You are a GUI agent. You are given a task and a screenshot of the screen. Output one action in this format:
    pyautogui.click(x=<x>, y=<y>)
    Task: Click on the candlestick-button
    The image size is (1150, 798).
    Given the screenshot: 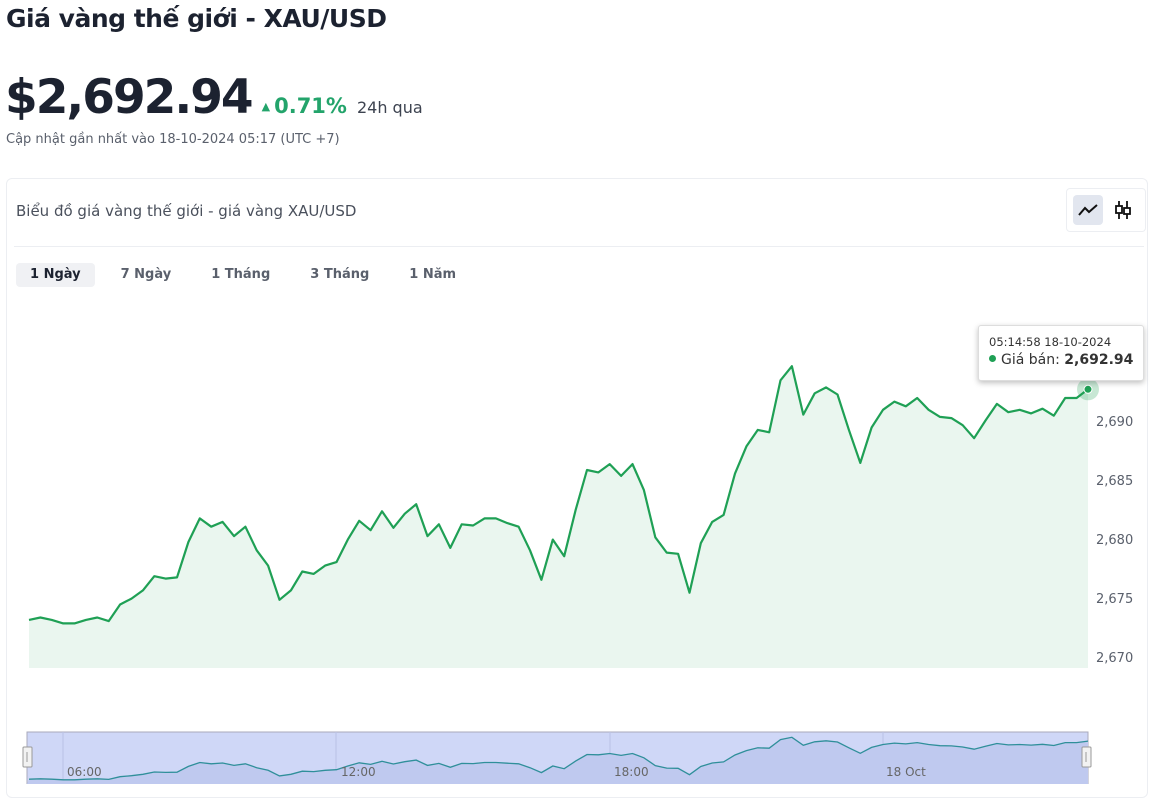 What is the action you would take?
    pyautogui.click(x=1123, y=210)
    